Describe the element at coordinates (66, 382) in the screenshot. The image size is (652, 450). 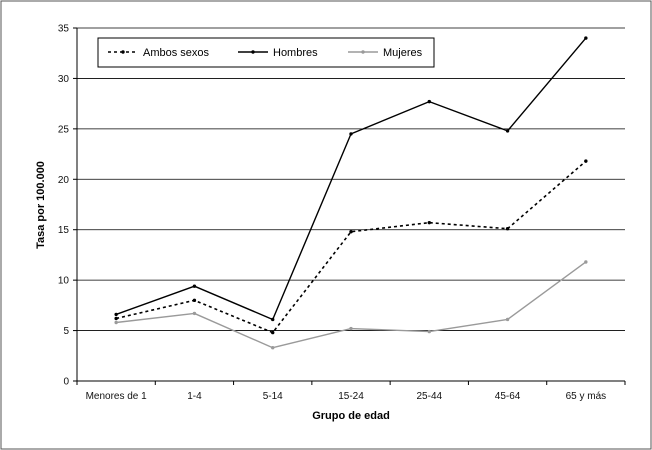
I see `y-tick-label: 0` at that location.